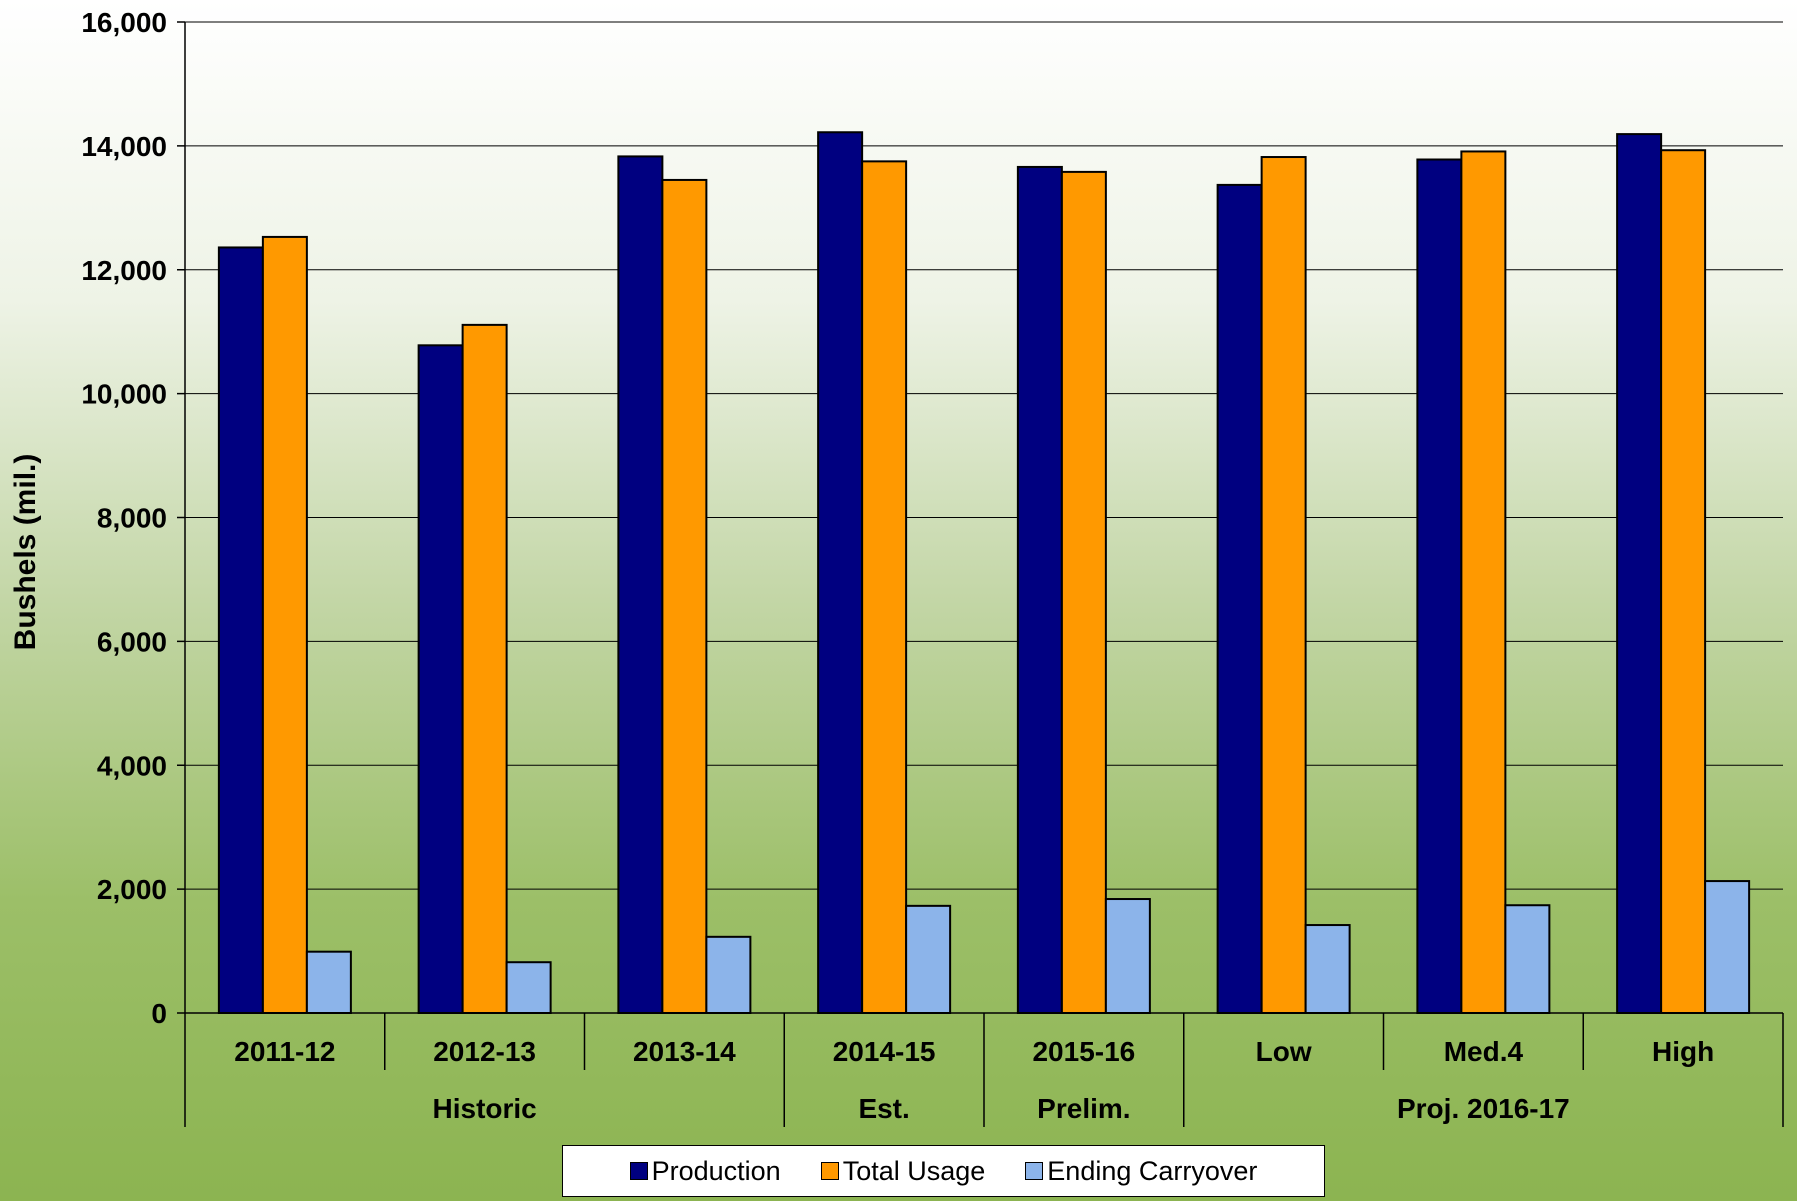 This screenshot has height=1201, width=1797. Describe the element at coordinates (159, 1013) in the screenshot. I see `y-tick-label: 0` at that location.